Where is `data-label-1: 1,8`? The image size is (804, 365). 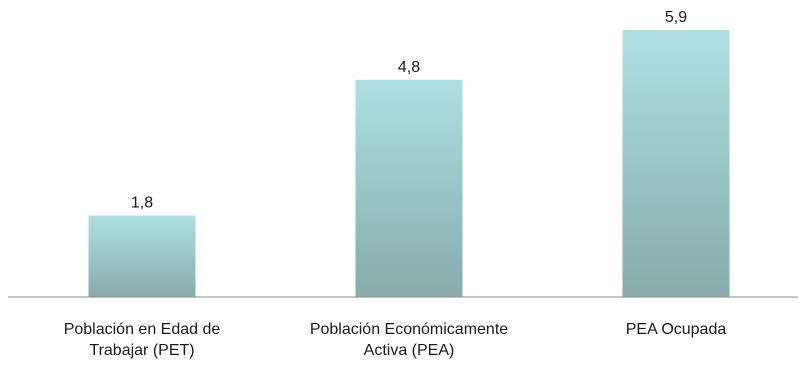 data-label-1: 1,8 is located at coordinates (142, 203).